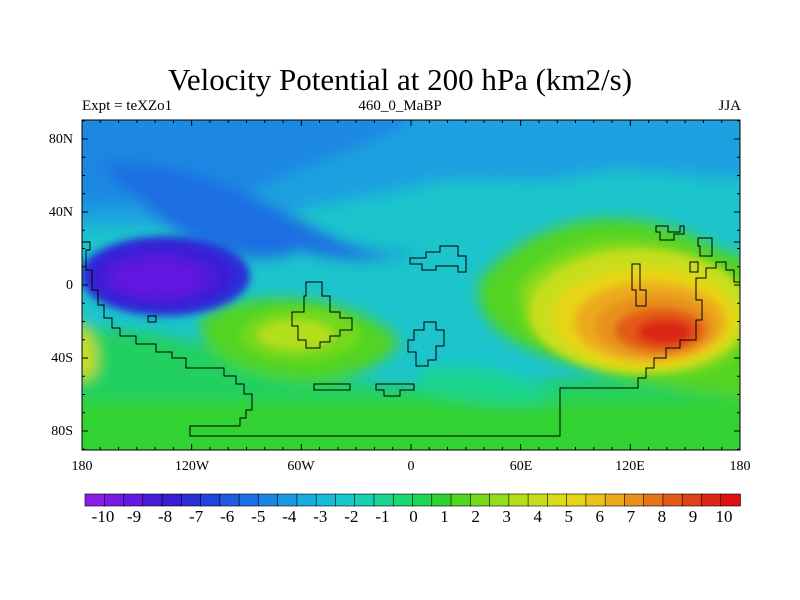  I want to click on lon-label-120w: 120W, so click(192, 466).